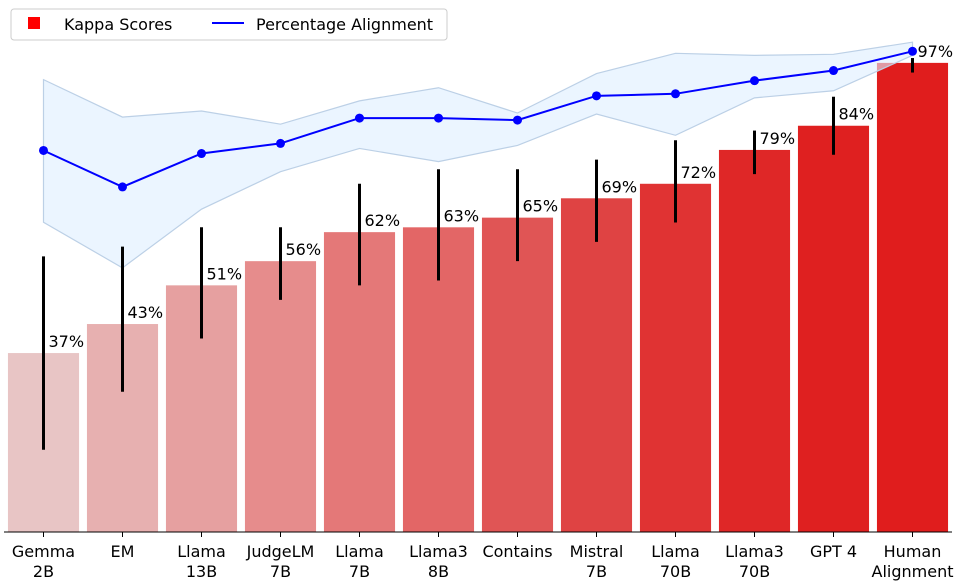 The height and width of the screenshot is (583, 960). What do you see at coordinates (67, 341) in the screenshot?
I see `data-label-0: 37%` at bounding box center [67, 341].